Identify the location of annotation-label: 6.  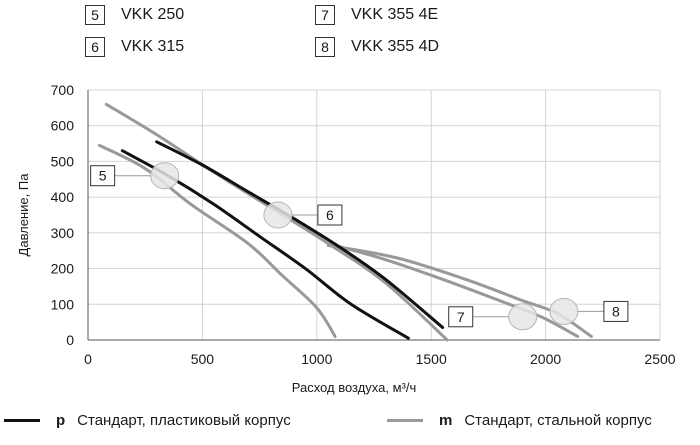
(330, 215).